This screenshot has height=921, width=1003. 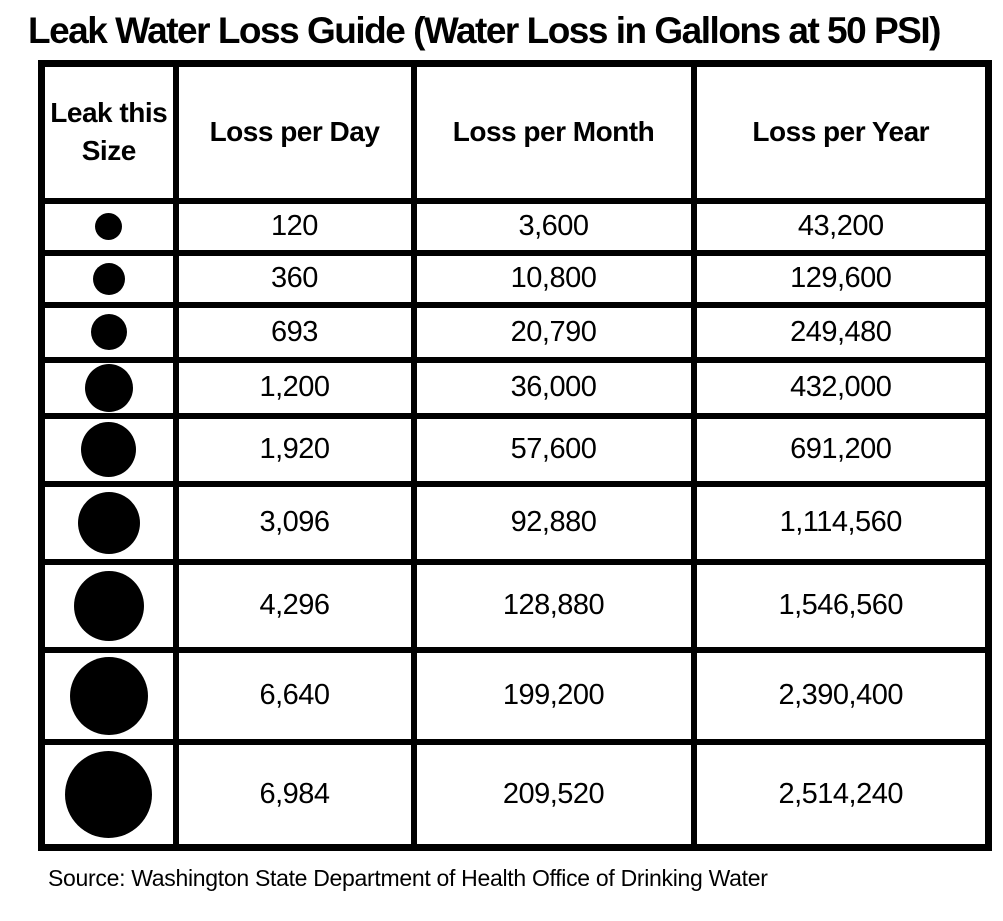 What do you see at coordinates (553, 794) in the screenshot?
I see `loss-per-month-cell: 209,520` at bounding box center [553, 794].